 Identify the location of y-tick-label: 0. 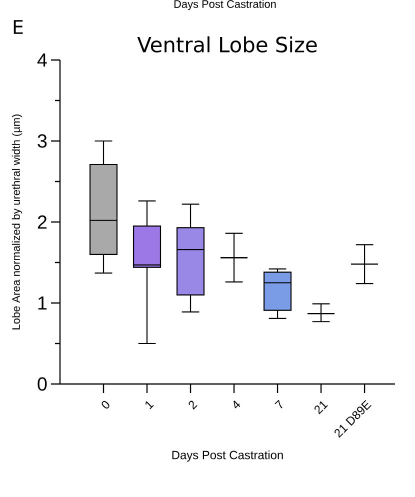
(42, 384).